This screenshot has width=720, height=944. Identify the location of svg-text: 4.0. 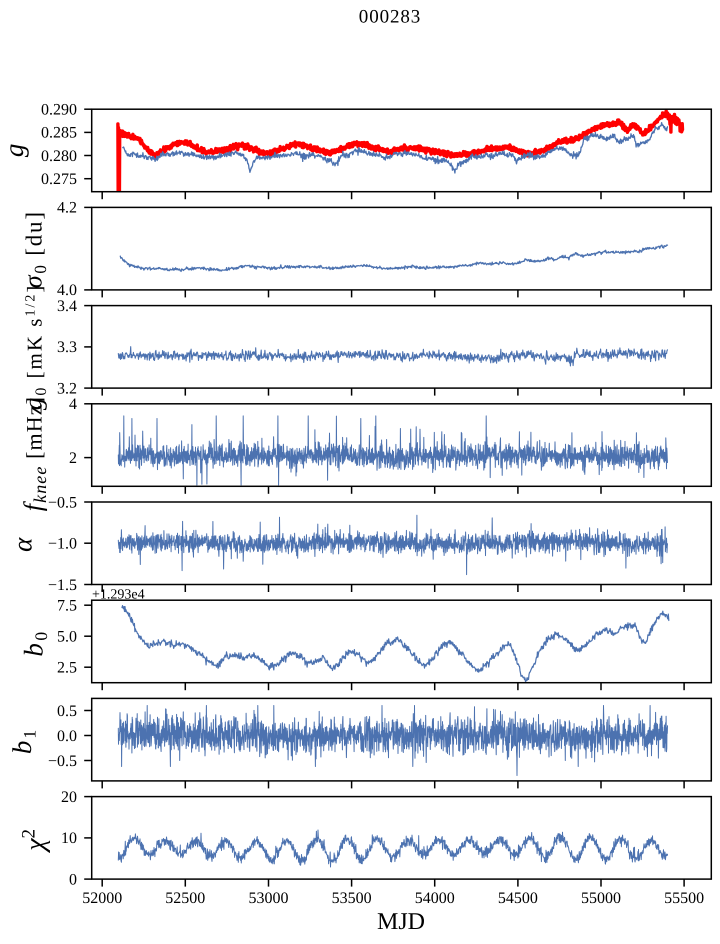
(67, 290).